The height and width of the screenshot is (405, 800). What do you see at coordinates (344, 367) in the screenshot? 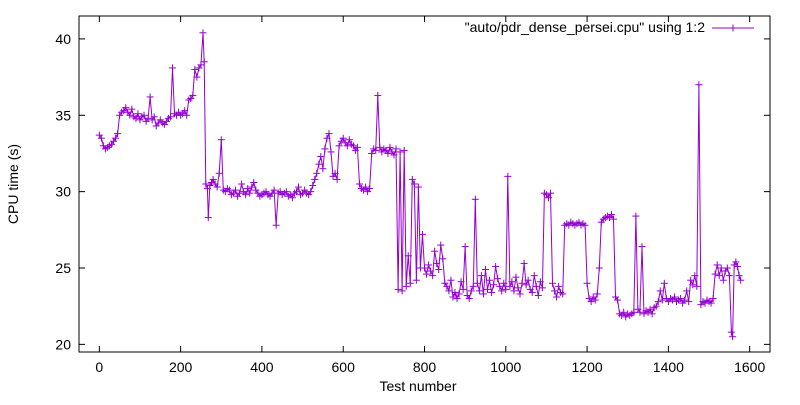
I see `x-tick-label: 600` at bounding box center [344, 367].